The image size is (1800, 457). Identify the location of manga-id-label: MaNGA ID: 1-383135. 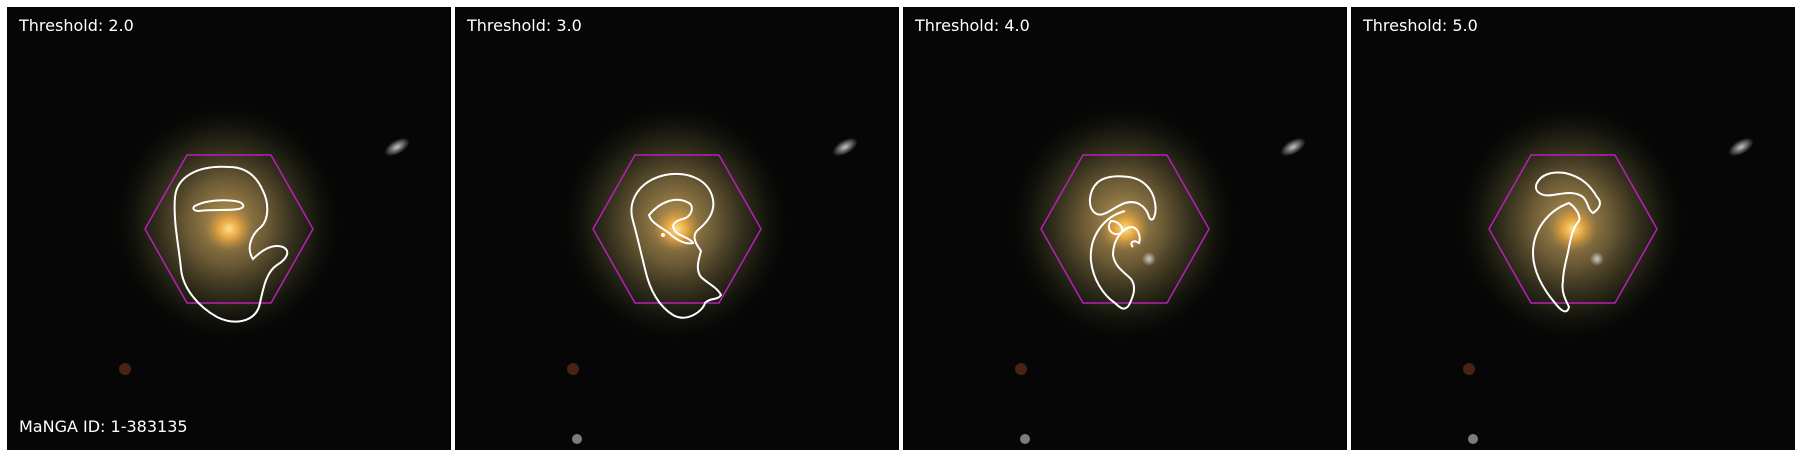
(103, 426).